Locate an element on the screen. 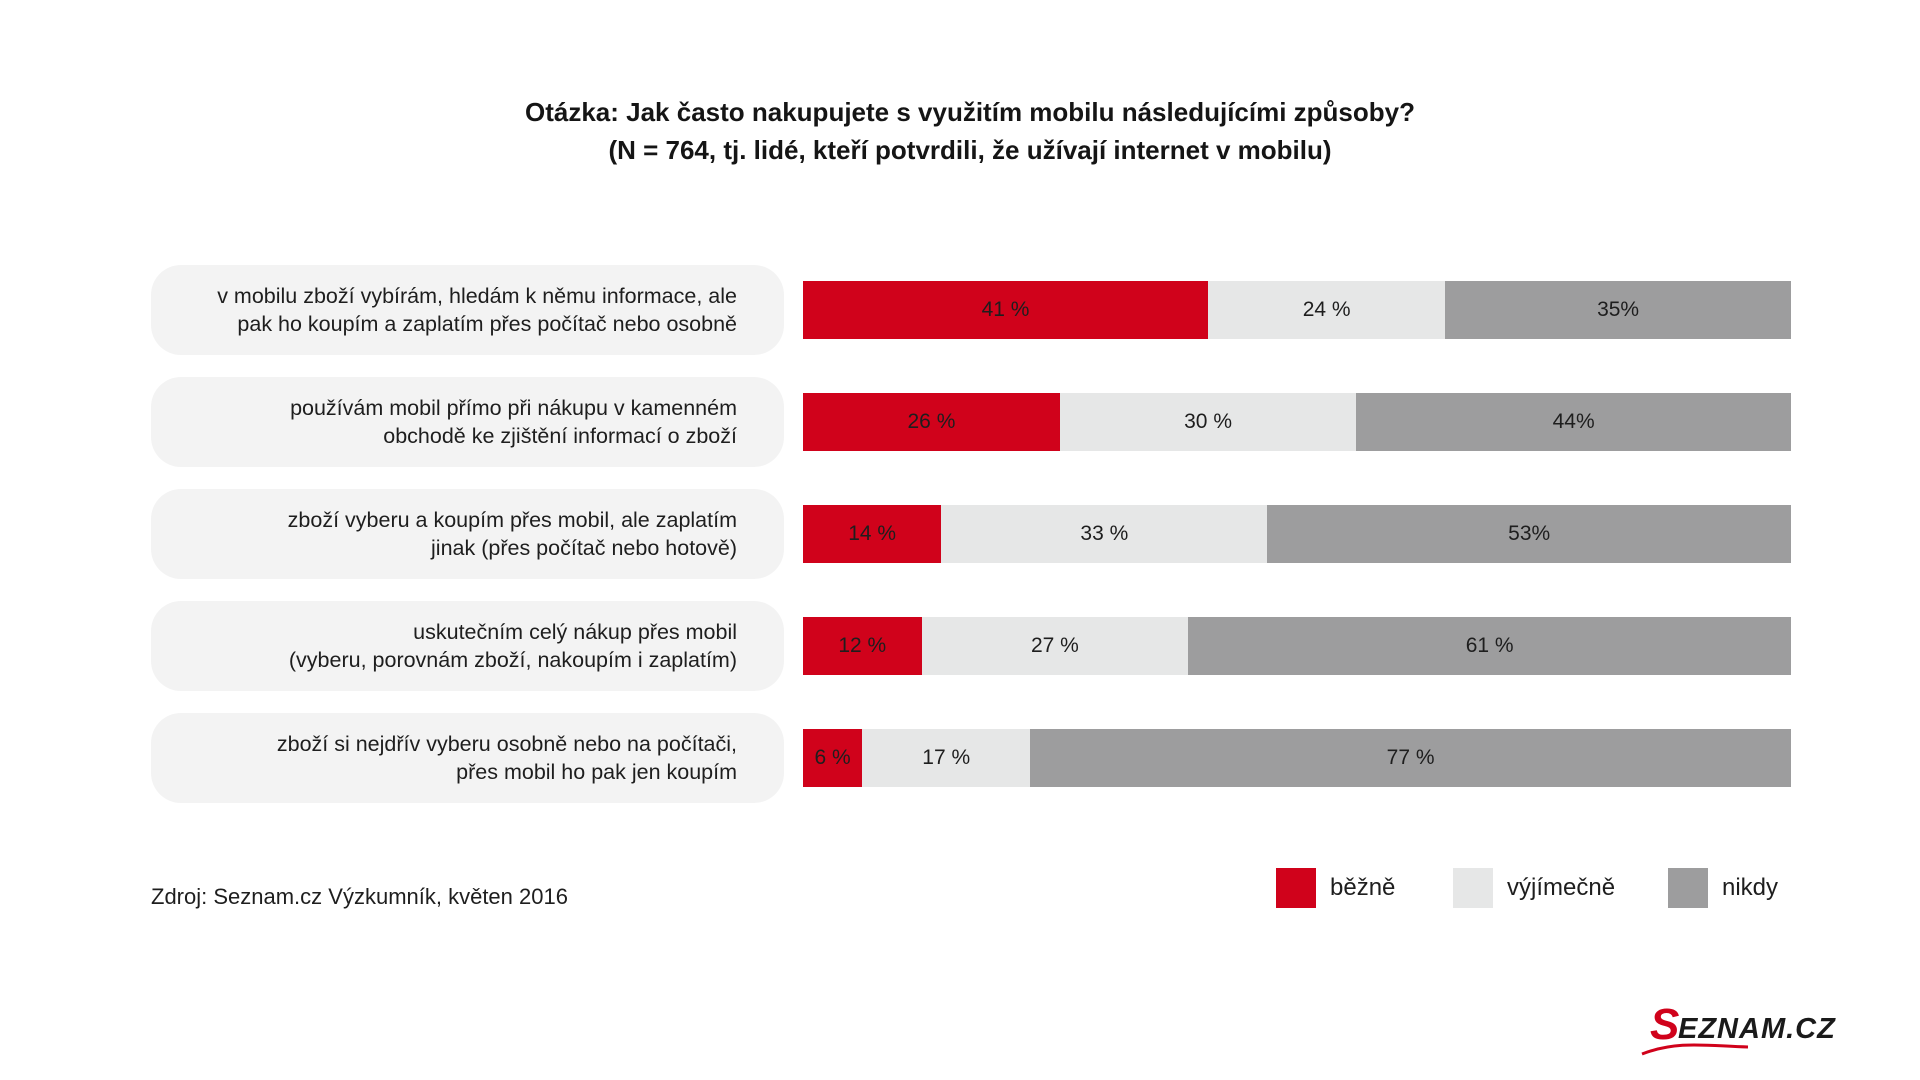 The image size is (1920, 1080). data-label: 24 % is located at coordinates (1326, 309).